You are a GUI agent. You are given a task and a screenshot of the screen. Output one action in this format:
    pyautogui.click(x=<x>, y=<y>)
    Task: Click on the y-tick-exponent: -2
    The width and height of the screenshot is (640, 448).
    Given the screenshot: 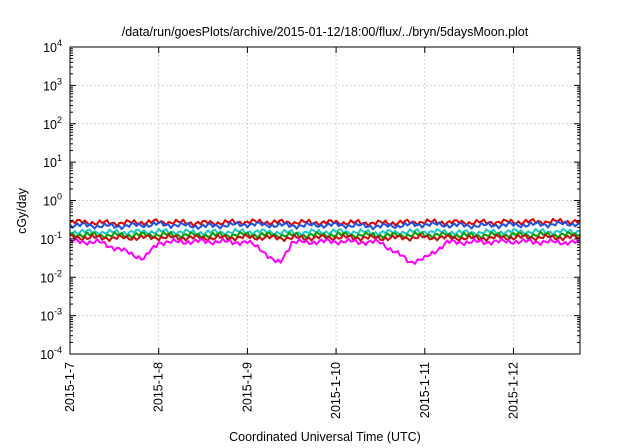 What is the action you would take?
    pyautogui.click(x=58, y=273)
    